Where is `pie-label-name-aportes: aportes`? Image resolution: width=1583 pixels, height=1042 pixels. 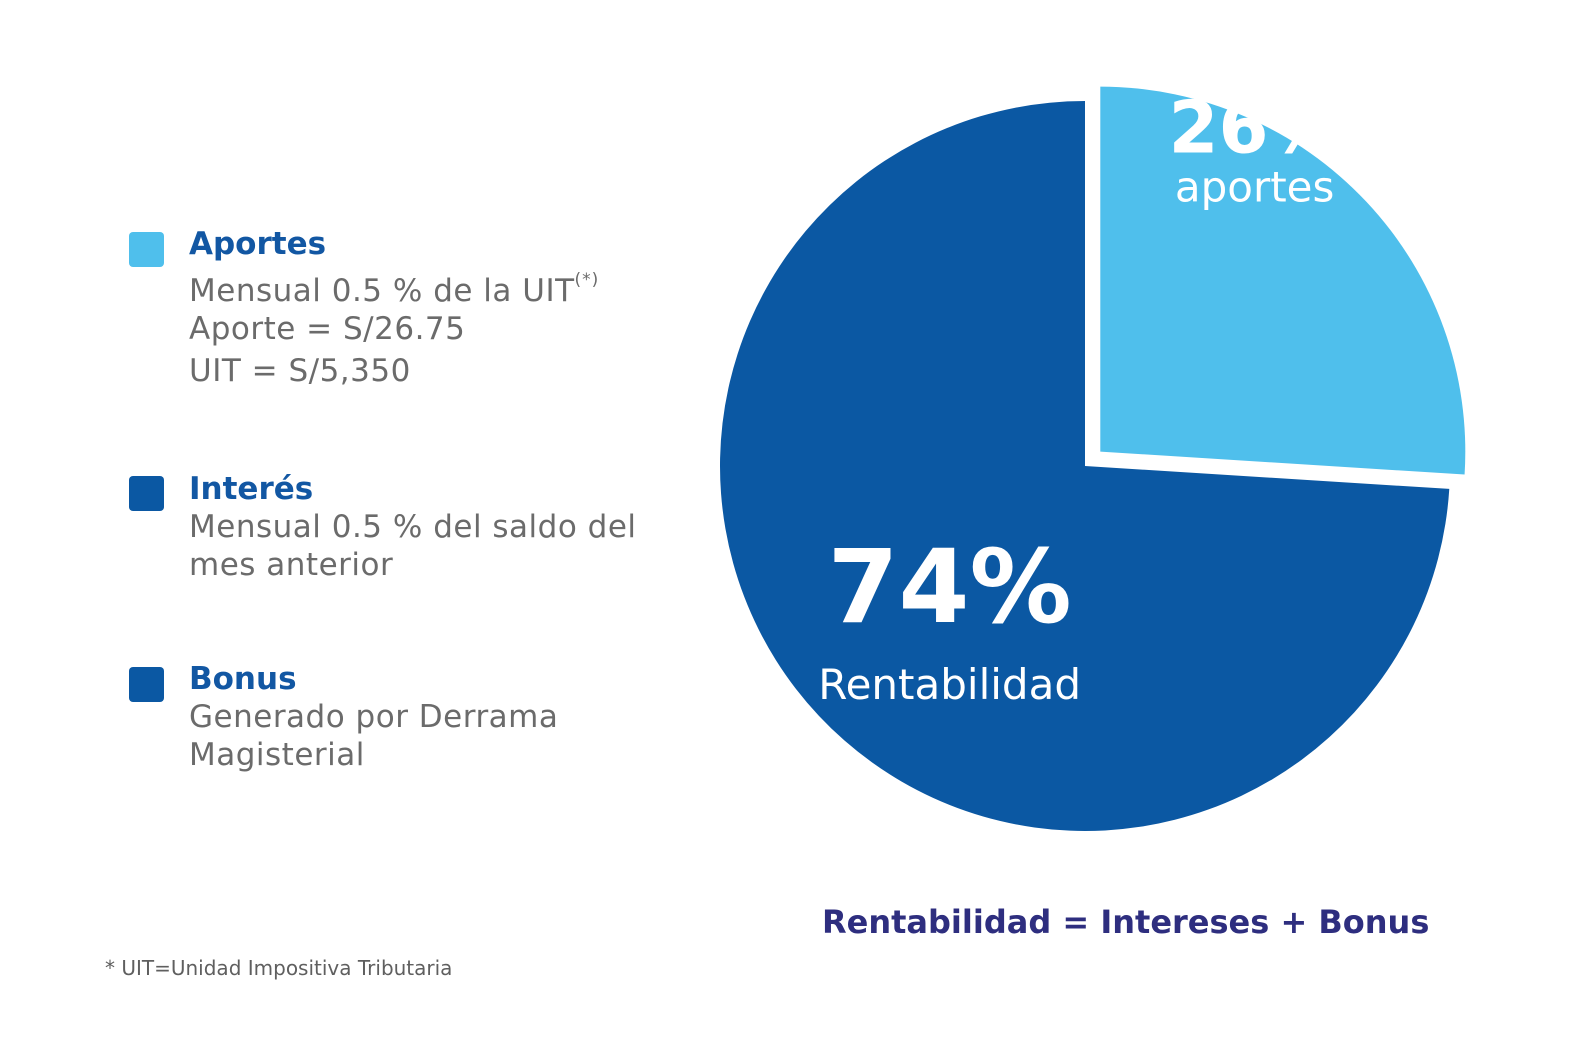
pie-label-name-aportes: aportes is located at coordinates (1255, 187).